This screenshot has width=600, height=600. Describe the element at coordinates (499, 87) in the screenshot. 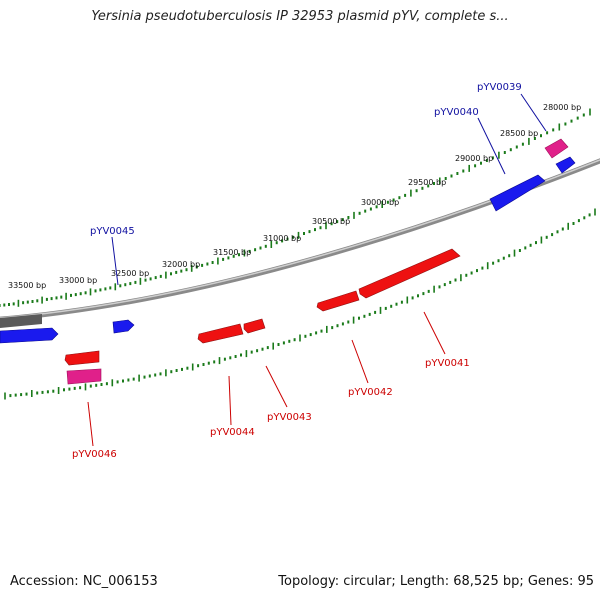

I see `gene-label: pYV0039` at that location.